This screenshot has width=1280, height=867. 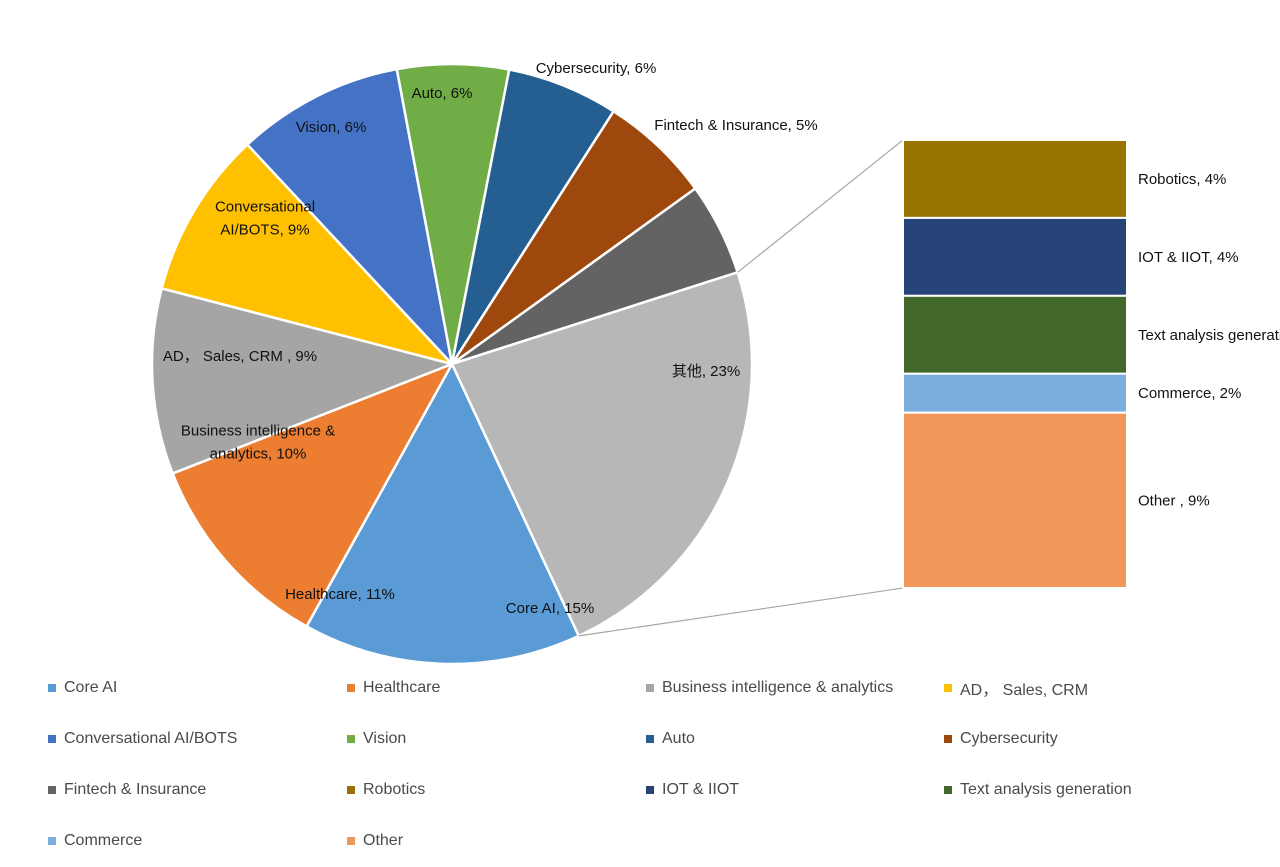 What do you see at coordinates (778, 687) in the screenshot?
I see `legend-label: Business intelligence & analytics` at bounding box center [778, 687].